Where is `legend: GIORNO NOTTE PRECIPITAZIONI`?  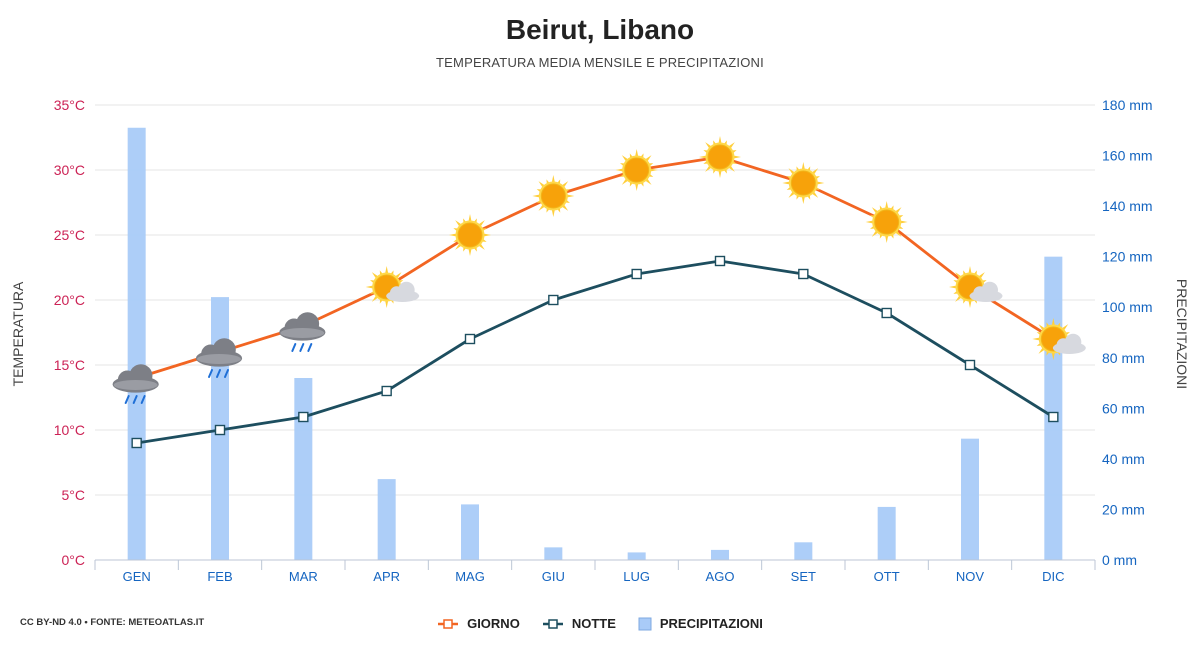
legend: GIORNO NOTTE PRECIPITAZIONI is located at coordinates (600, 623).